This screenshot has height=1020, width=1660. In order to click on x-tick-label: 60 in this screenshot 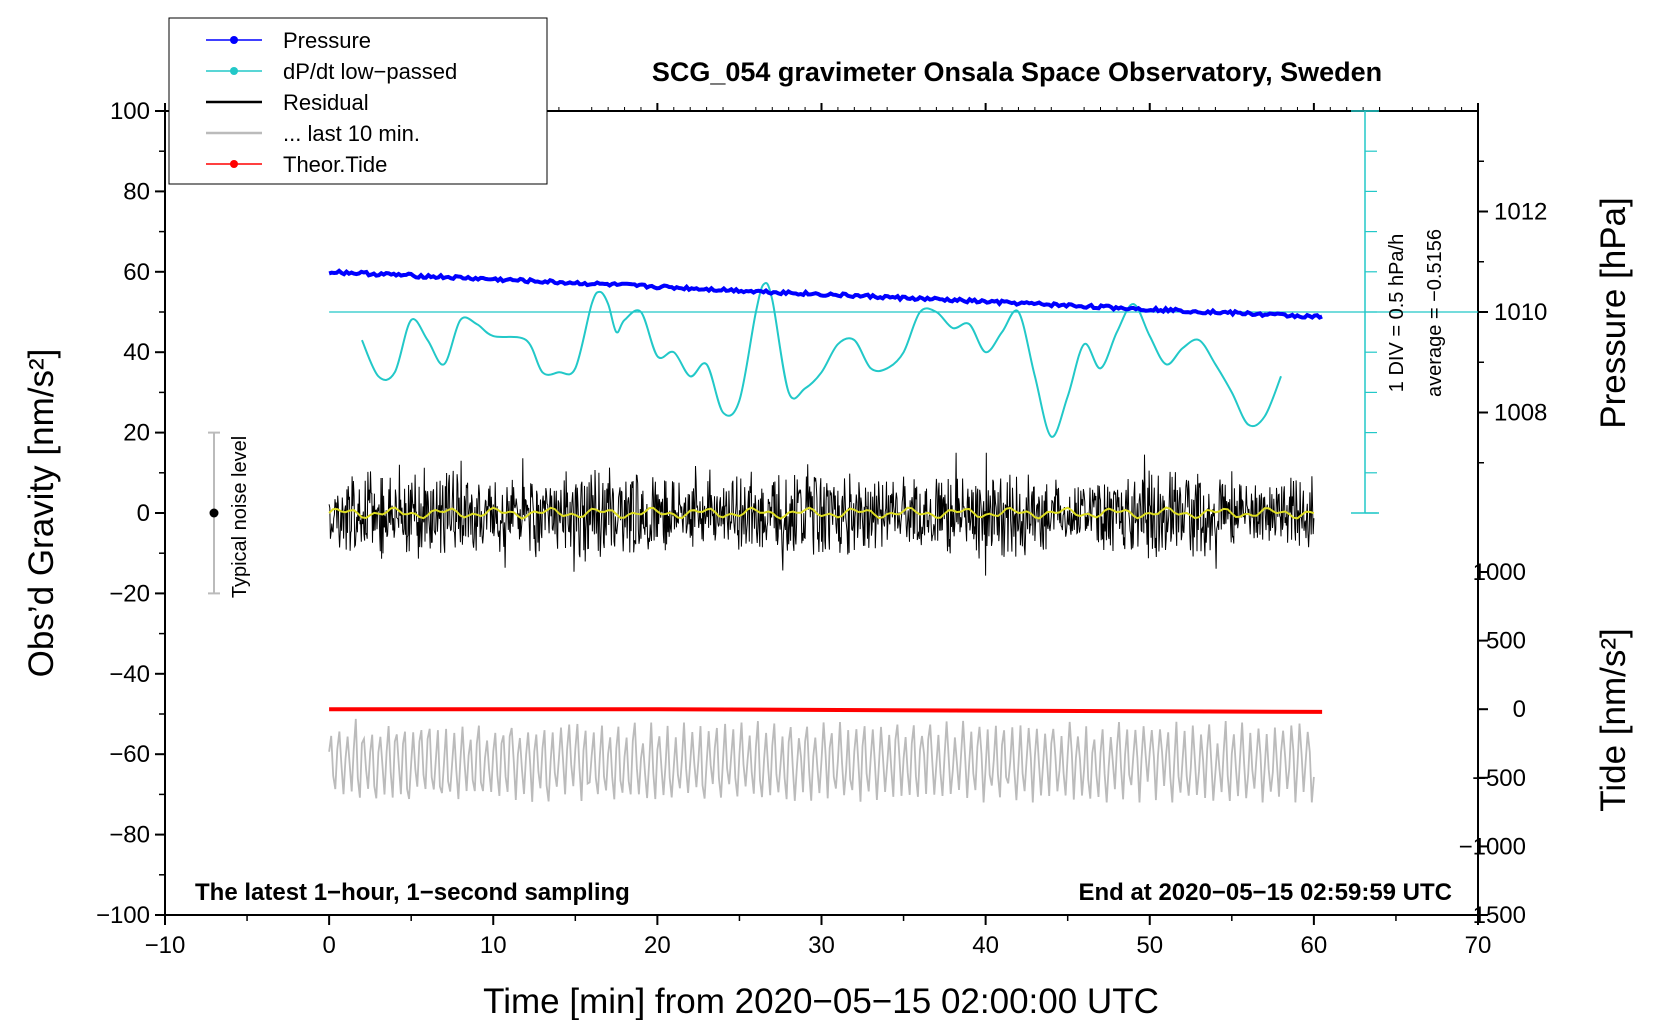, I will do `click(1314, 945)`.